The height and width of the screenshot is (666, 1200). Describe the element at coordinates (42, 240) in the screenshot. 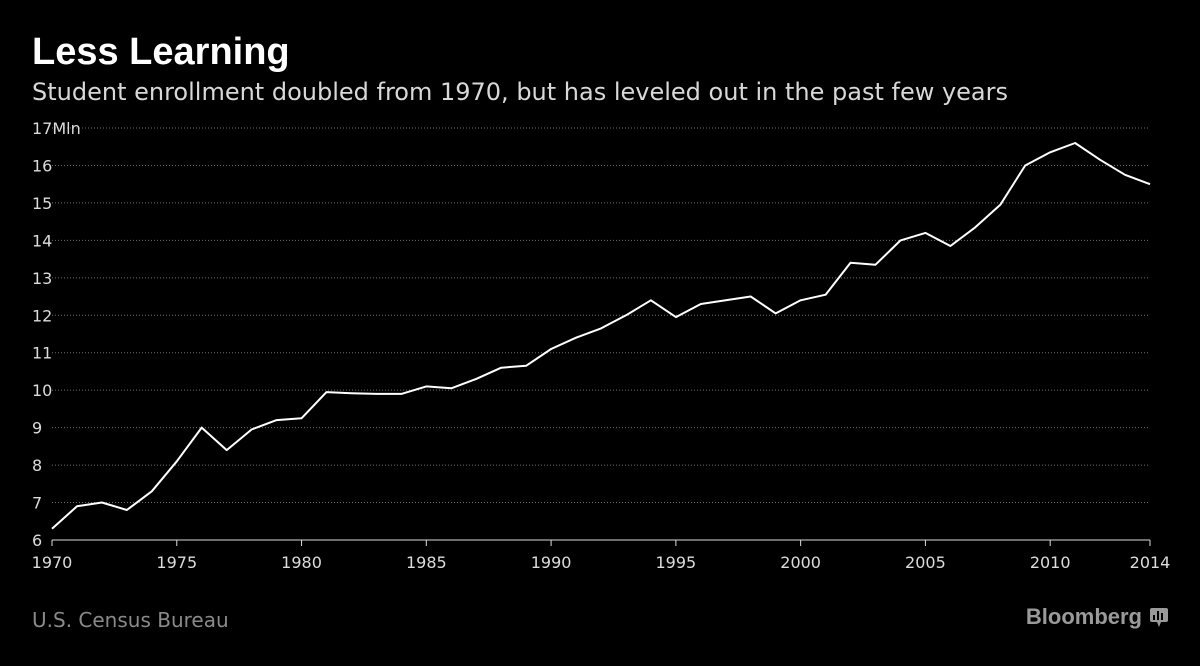

I see `y-tick-label: 14` at that location.